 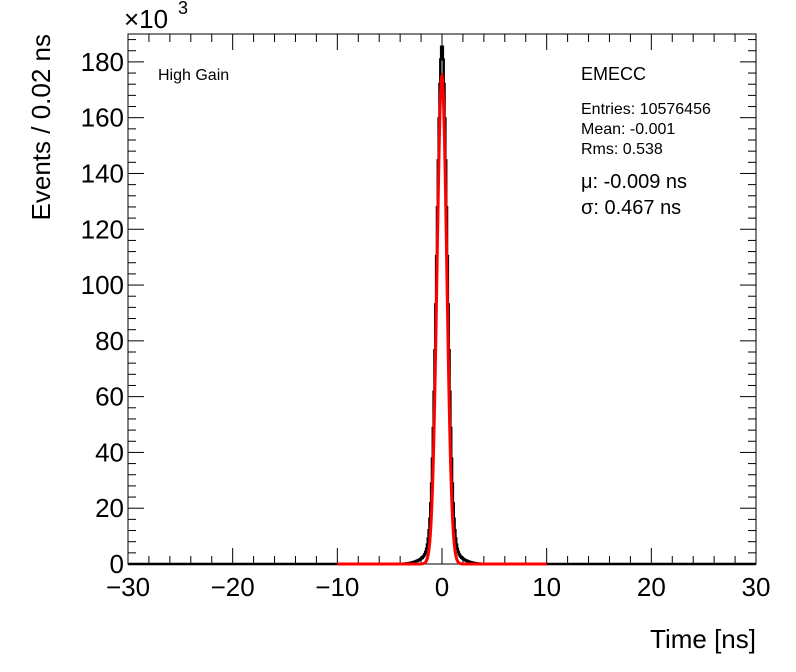 I want to click on y-tick-label: 180, so click(x=102, y=62).